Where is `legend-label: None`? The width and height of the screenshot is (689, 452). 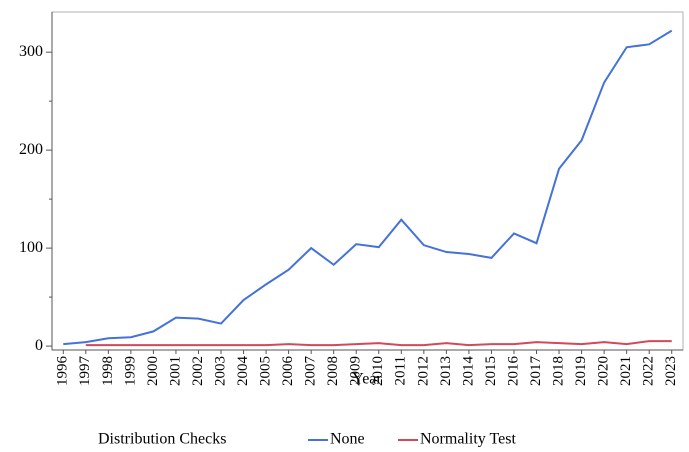
legend-label: None is located at coordinates (347, 439).